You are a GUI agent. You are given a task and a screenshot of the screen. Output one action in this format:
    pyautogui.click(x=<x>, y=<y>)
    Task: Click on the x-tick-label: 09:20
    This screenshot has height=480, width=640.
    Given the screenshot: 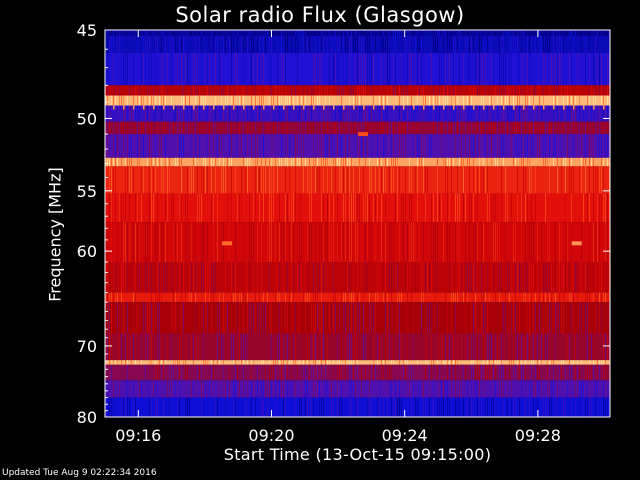 What is the action you would take?
    pyautogui.click(x=271, y=435)
    